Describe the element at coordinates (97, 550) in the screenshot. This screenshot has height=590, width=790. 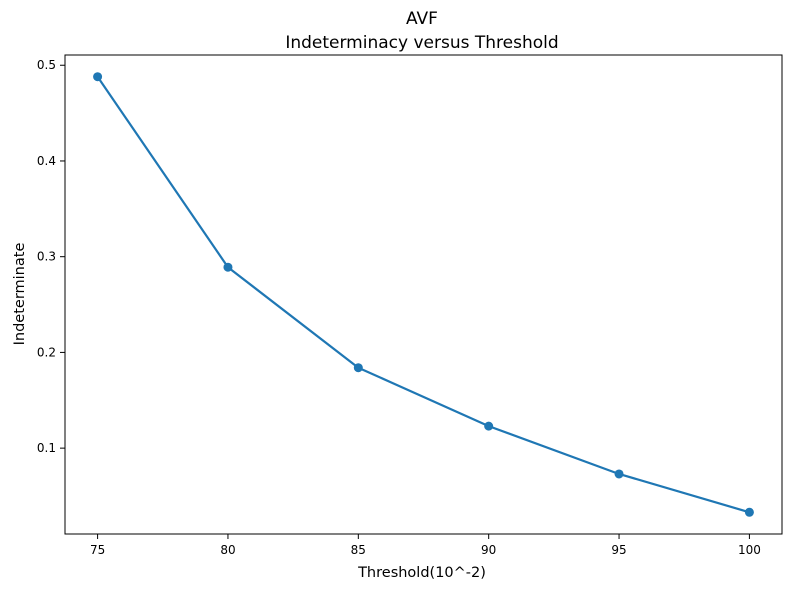
I see `x-tick-label: 75` at that location.